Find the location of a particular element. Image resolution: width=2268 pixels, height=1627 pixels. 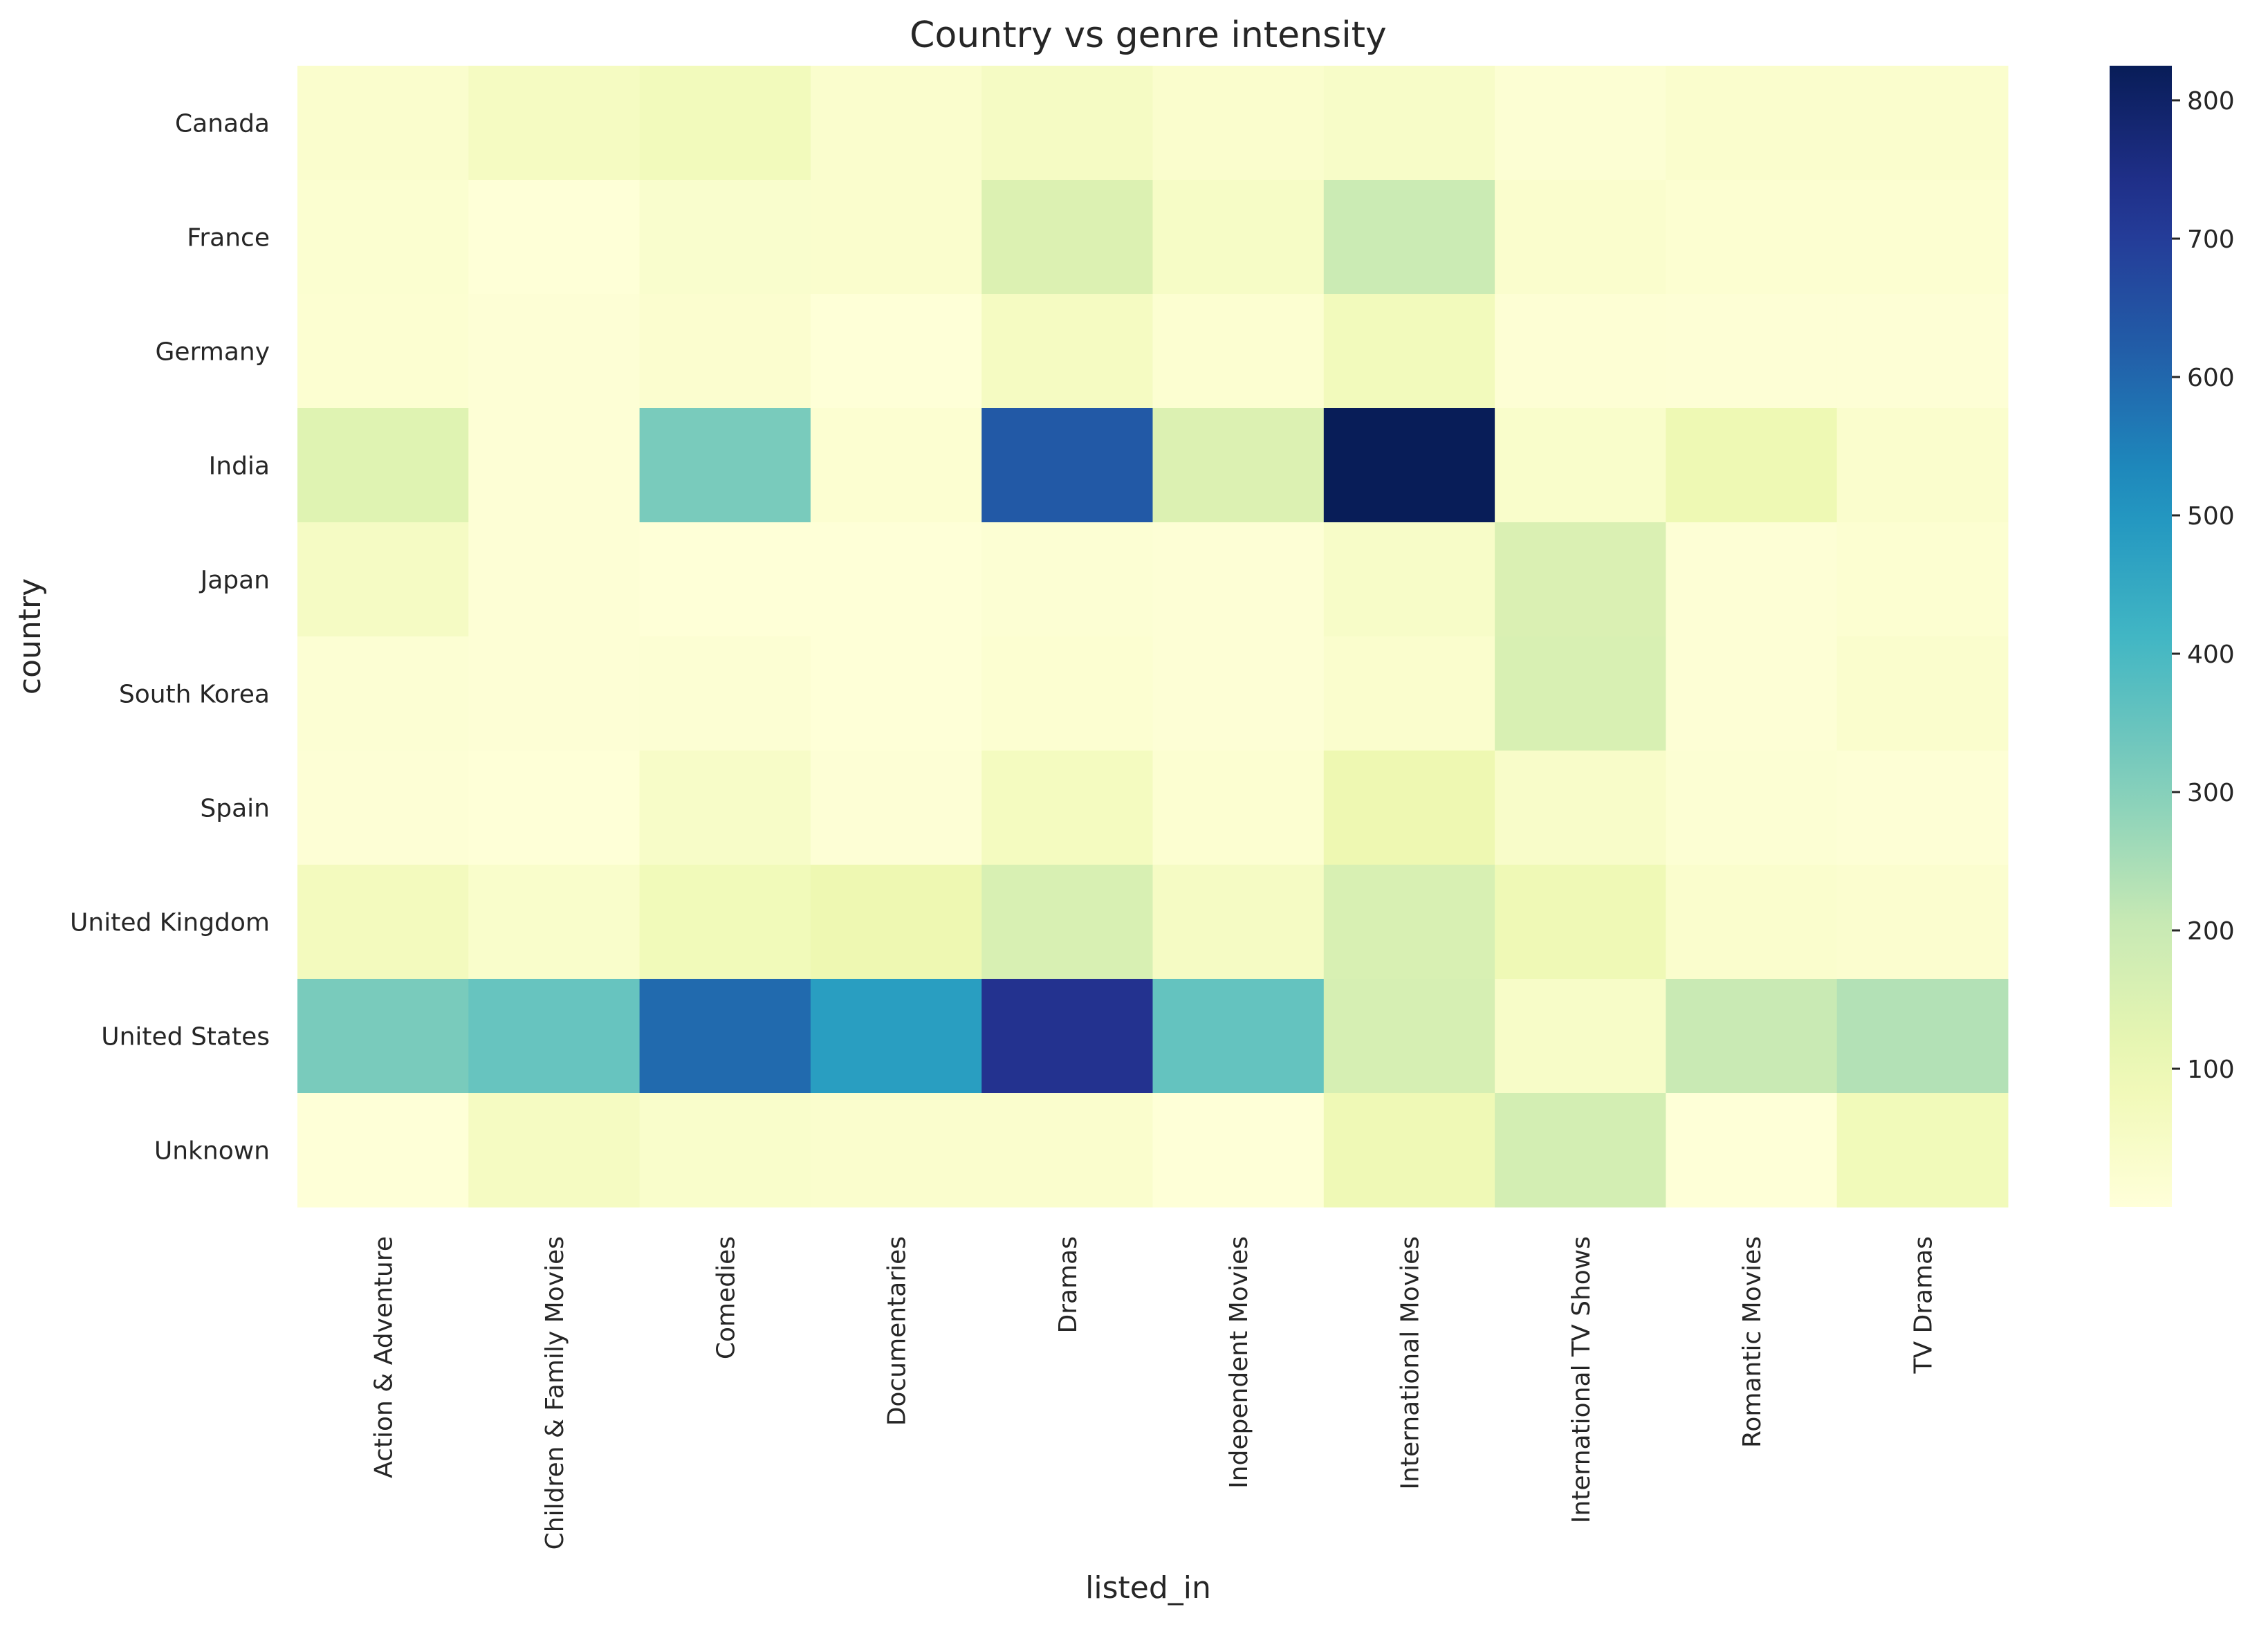

colorbar-tick-label: 100 is located at coordinates (2211, 1070).